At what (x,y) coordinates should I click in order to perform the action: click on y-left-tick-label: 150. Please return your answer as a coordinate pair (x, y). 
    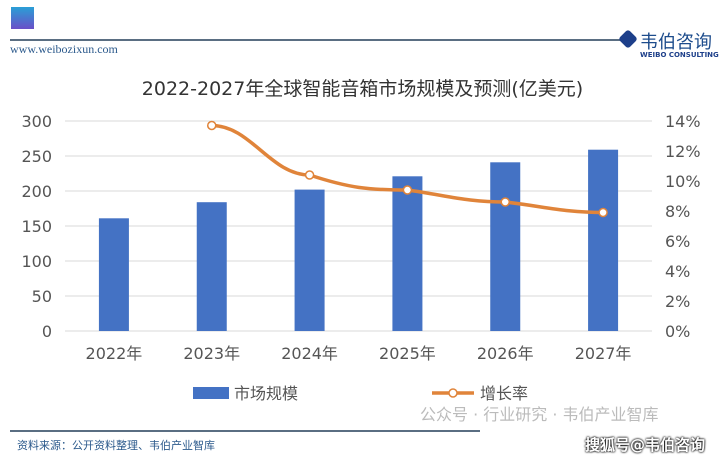
    Looking at the image, I should click on (36, 226).